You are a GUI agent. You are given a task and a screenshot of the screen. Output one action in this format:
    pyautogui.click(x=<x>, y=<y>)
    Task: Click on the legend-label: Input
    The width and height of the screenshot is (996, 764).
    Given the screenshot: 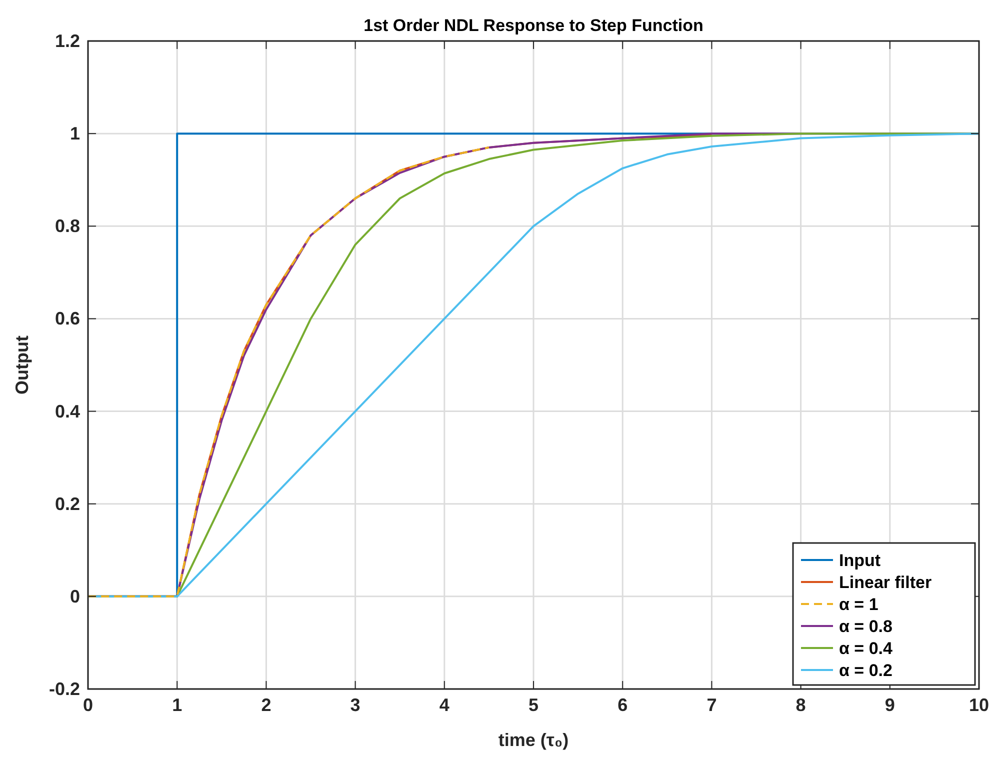 What is the action you would take?
    pyautogui.click(x=860, y=560)
    